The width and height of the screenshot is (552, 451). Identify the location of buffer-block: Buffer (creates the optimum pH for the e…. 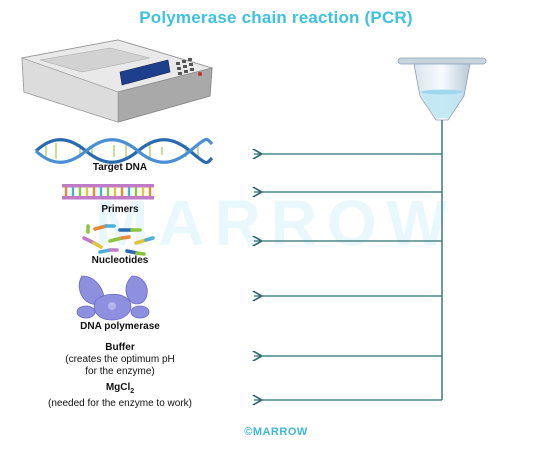
(120, 360).